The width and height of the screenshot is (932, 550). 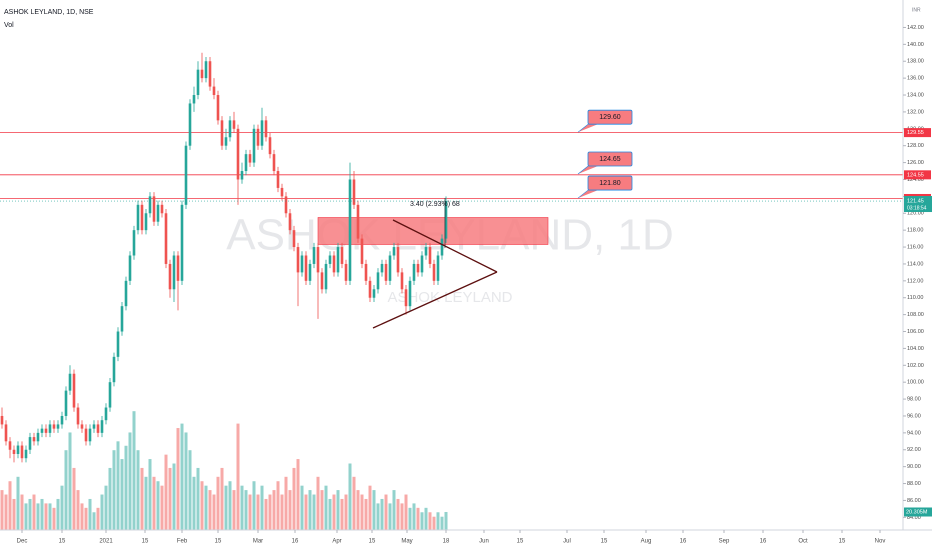 What do you see at coordinates (435, 300) in the screenshot?
I see `triangle-lower` at bounding box center [435, 300].